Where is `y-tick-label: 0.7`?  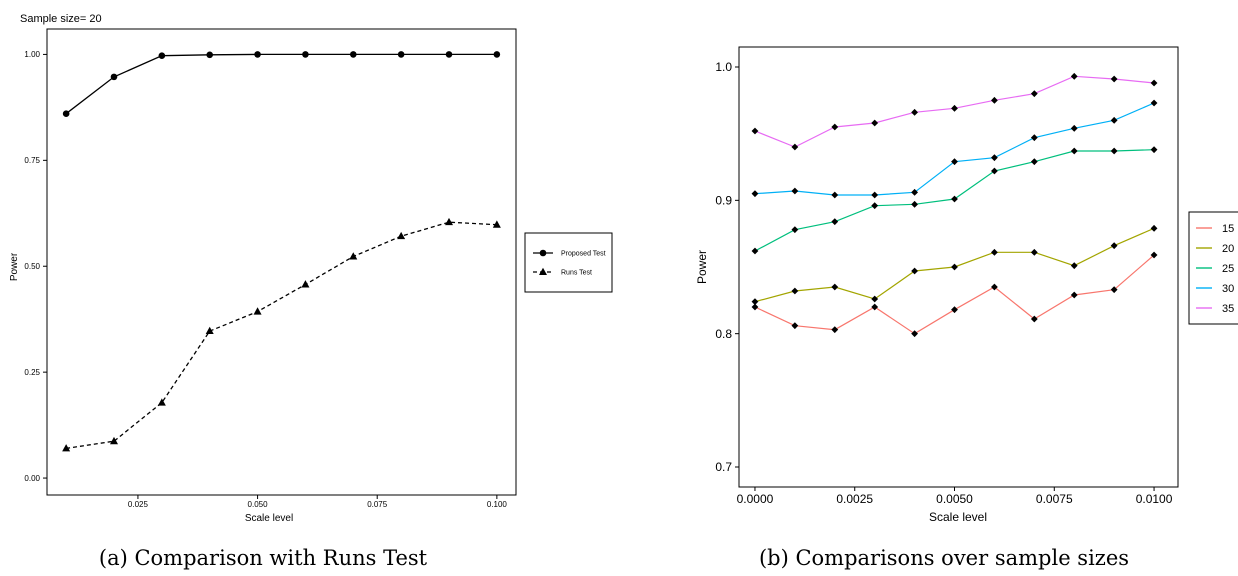 y-tick-label: 0.7 is located at coordinates (723, 467).